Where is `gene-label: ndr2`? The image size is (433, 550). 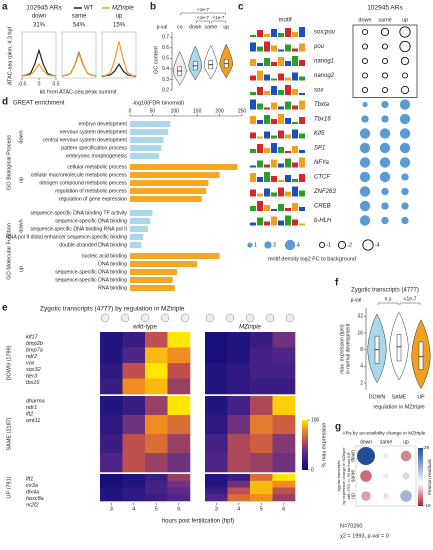 gene-label: ndr2 is located at coordinates (31, 357).